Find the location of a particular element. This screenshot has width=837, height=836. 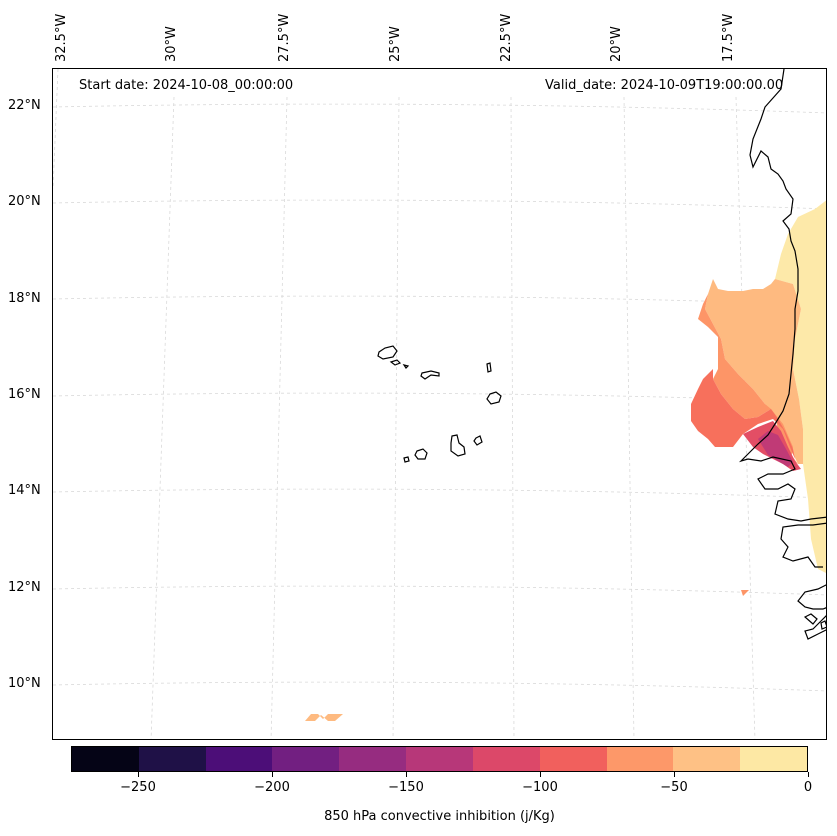

cin-band-minus125-to-minus150 is located at coordinates (775, 449).